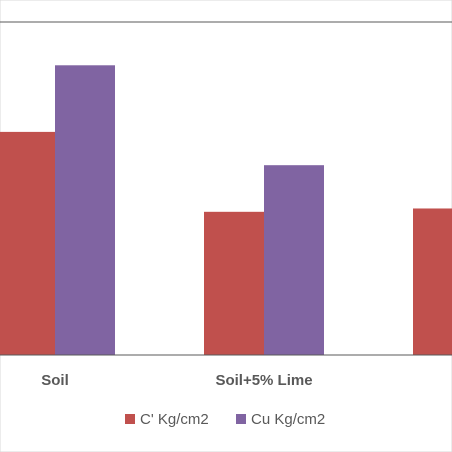 The width and height of the screenshot is (452, 452). What do you see at coordinates (174, 419) in the screenshot?
I see `legend-label-0: C' Kg/cm2` at bounding box center [174, 419].